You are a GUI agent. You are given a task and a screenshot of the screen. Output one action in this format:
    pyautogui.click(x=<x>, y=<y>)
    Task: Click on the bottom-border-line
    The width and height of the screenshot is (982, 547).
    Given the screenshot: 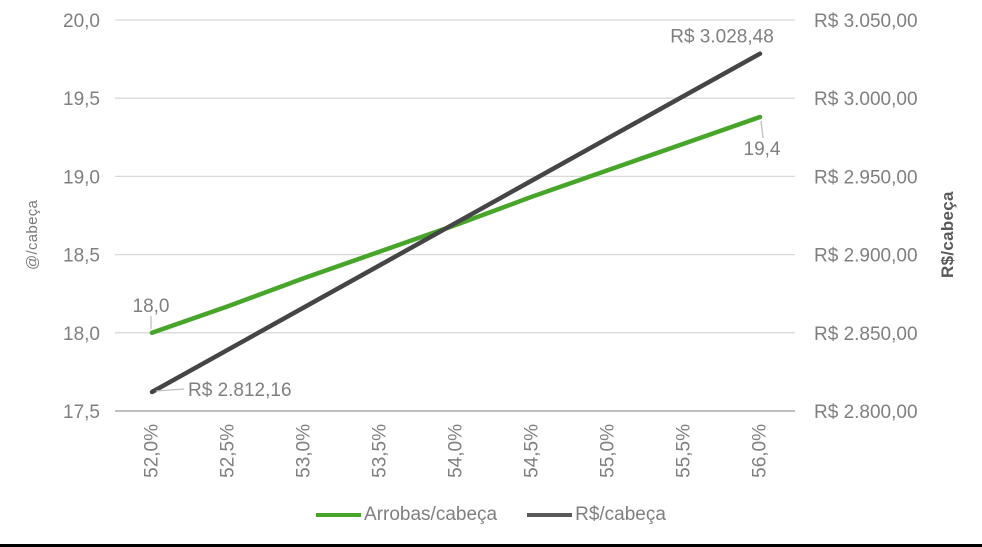 What is the action you would take?
    pyautogui.click(x=491, y=545)
    